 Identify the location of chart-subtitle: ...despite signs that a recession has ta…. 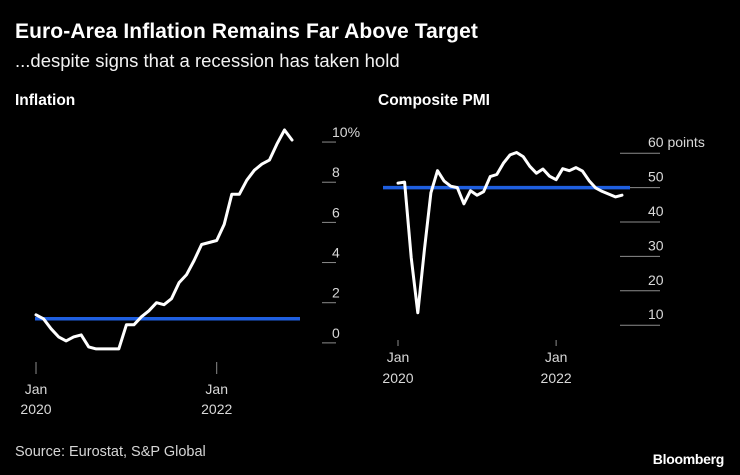
(207, 60).